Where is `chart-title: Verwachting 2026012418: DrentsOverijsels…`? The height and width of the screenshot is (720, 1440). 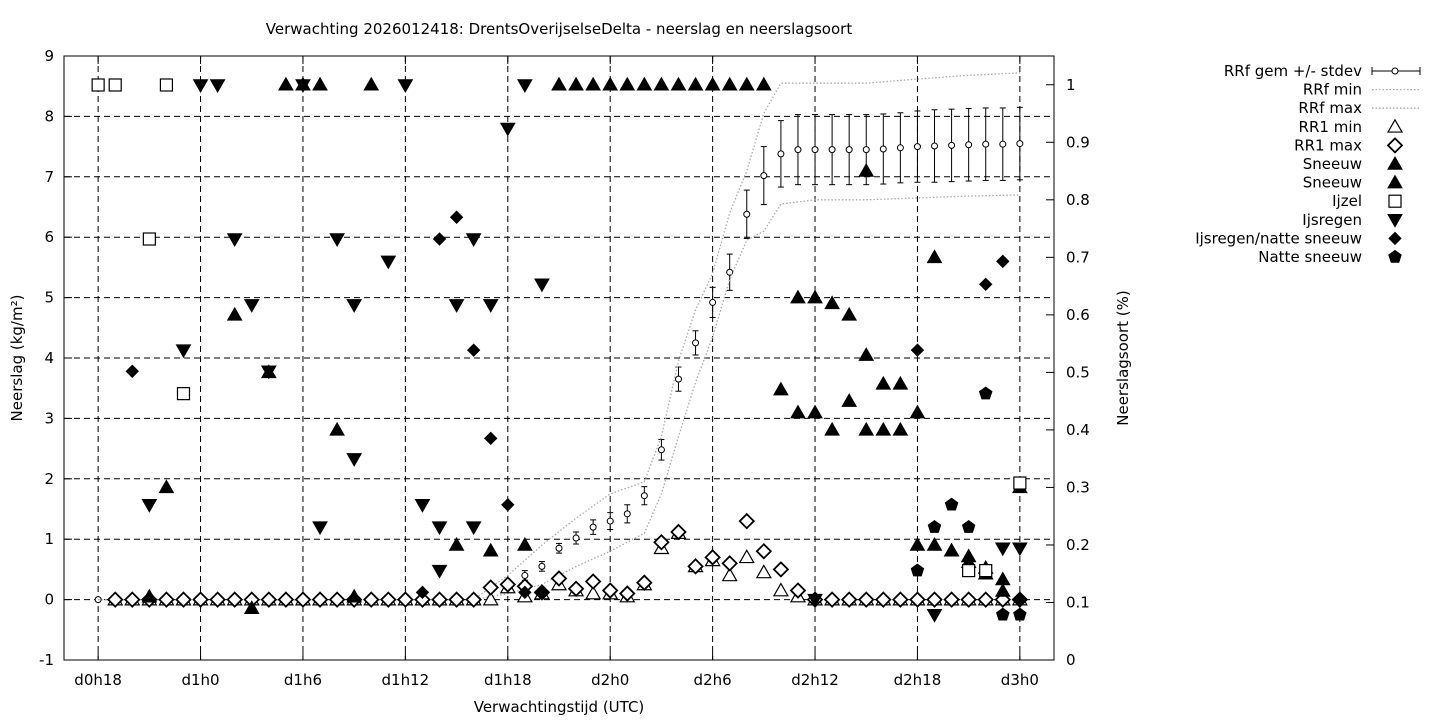 chart-title: Verwachting 2026012418: DrentsOverijsels… is located at coordinates (559, 29).